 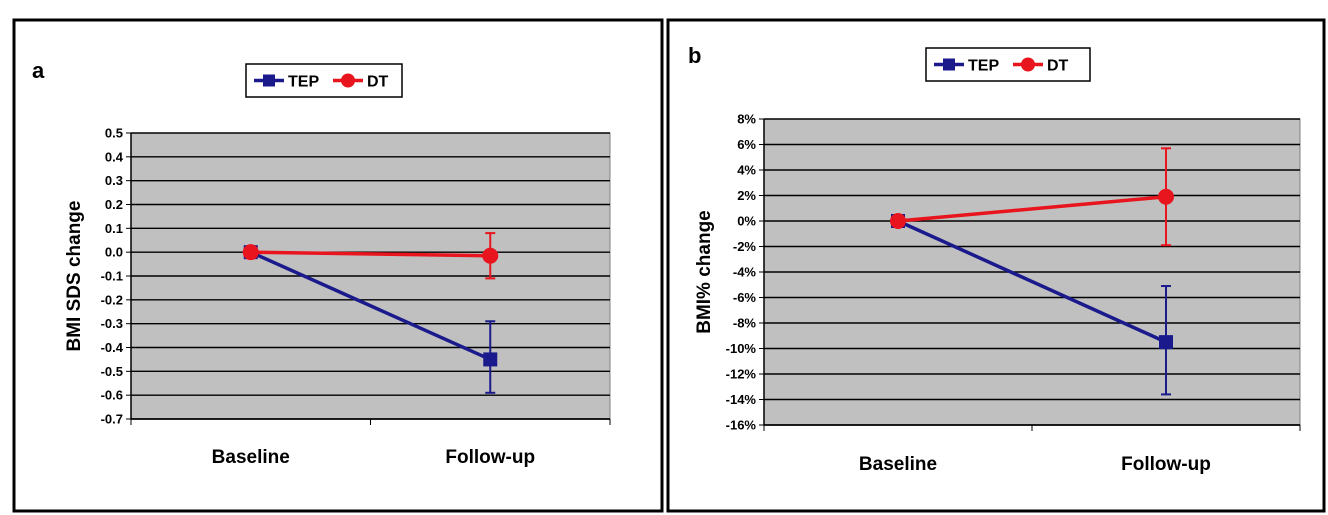 What do you see at coordinates (114, 228) in the screenshot?
I see `y-tick-label: 0.1` at bounding box center [114, 228].